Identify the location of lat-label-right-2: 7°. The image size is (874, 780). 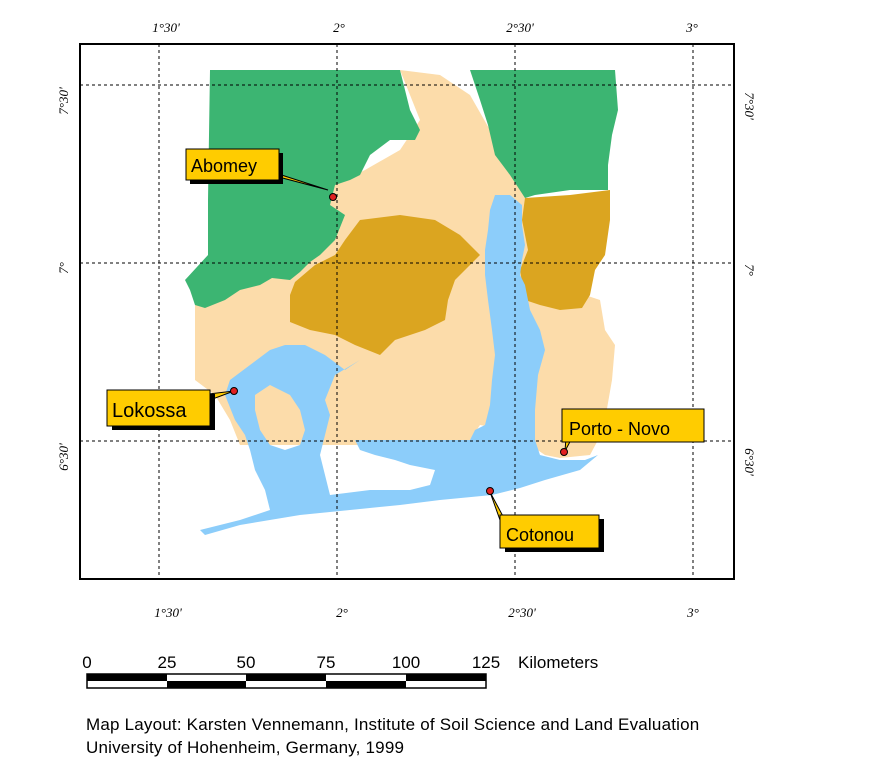
(749, 270).